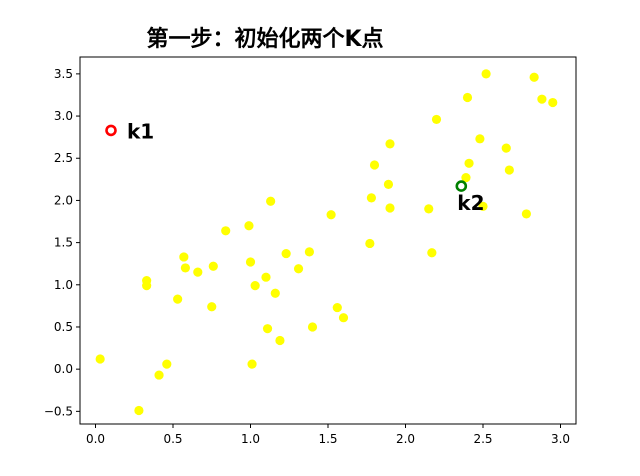 The image size is (640, 476). I want to click on x-tick-label: 0.5, so click(172, 439).